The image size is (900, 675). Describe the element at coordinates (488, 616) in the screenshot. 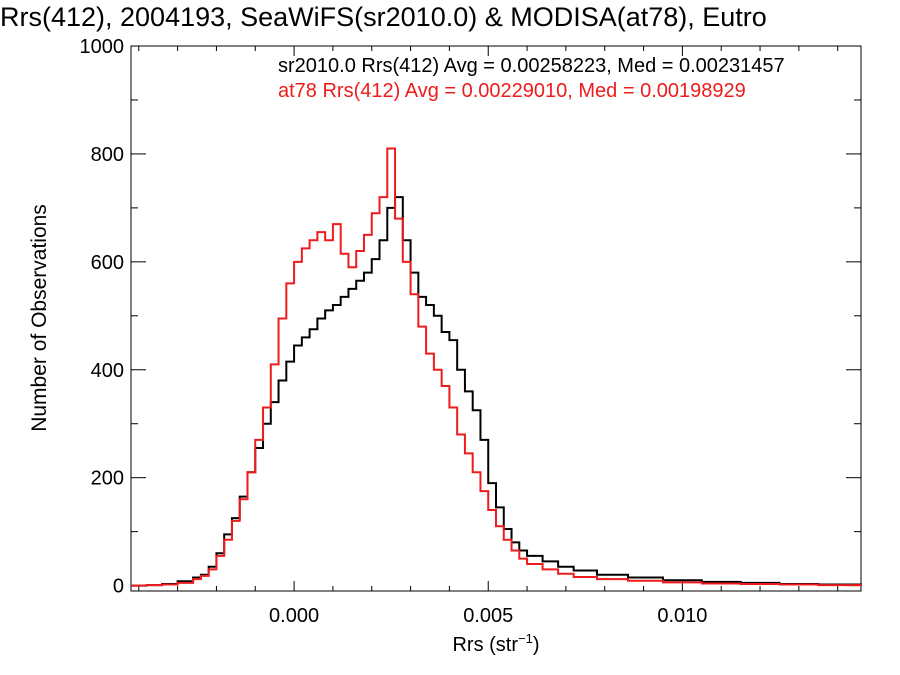

I see `x-tick-label: 0.005` at that location.